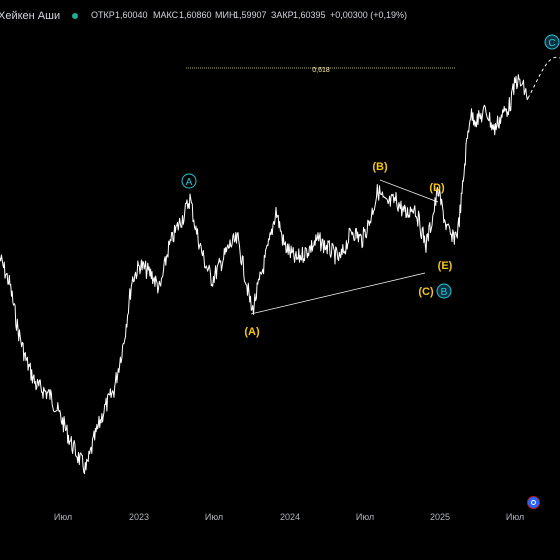 The image size is (560, 560). What do you see at coordinates (309, 15) in the screenshot?
I see `close-value: 1,60395` at bounding box center [309, 15].